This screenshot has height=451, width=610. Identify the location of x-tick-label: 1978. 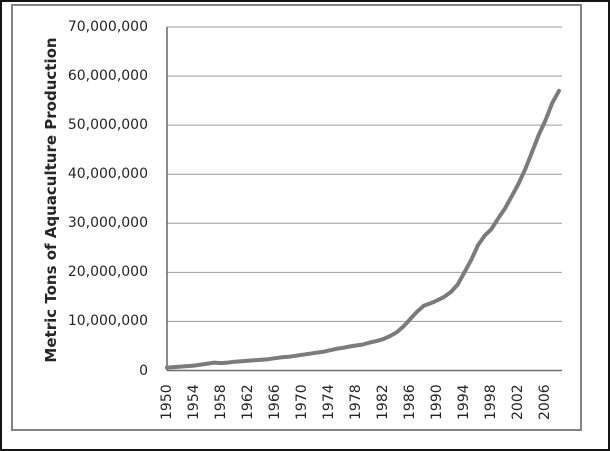
(356, 402).